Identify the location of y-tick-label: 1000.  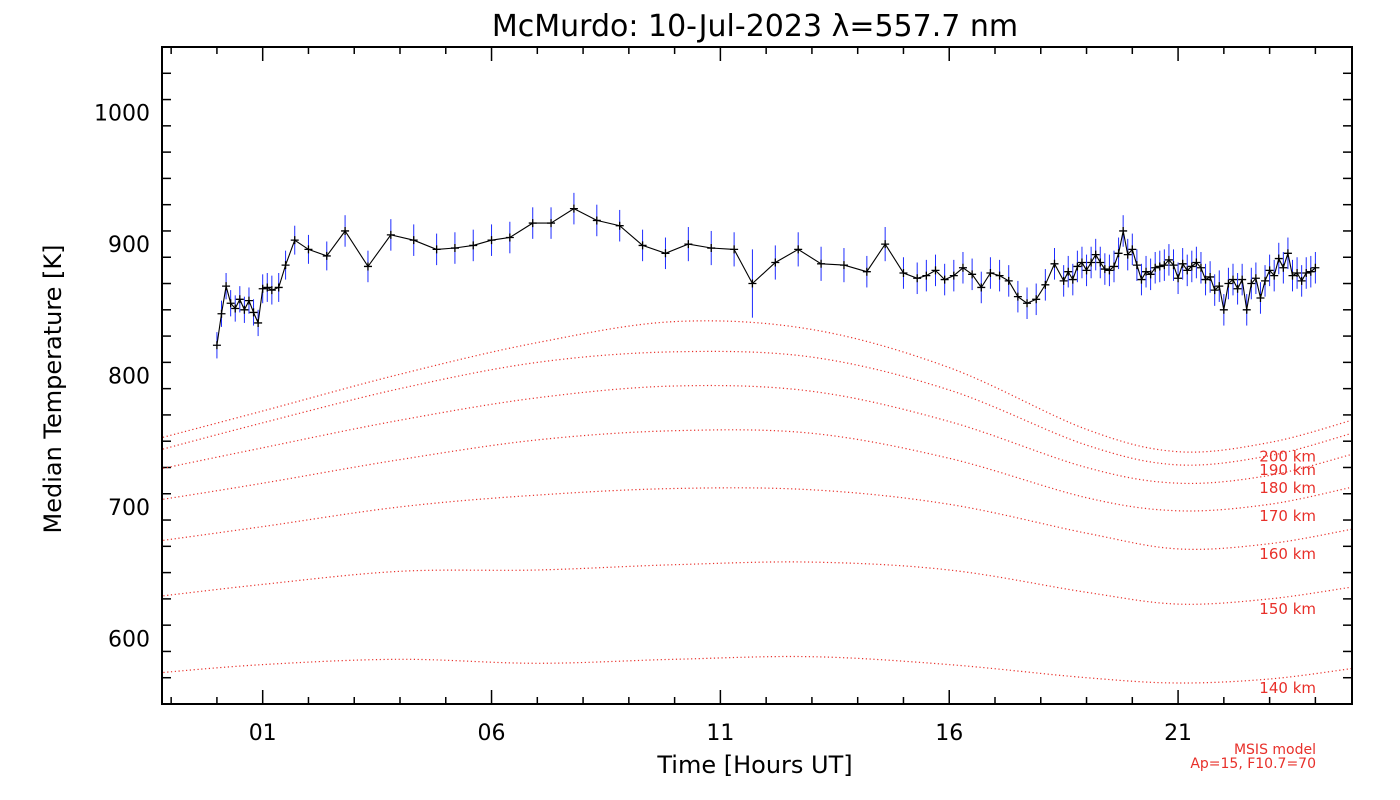
(122, 114).